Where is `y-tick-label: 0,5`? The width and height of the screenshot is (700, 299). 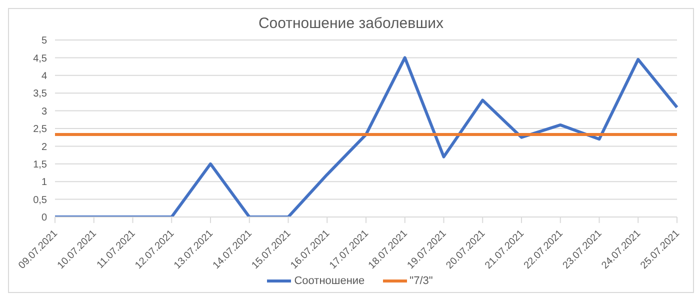 y-tick-label: 0,5 is located at coordinates (40, 200).